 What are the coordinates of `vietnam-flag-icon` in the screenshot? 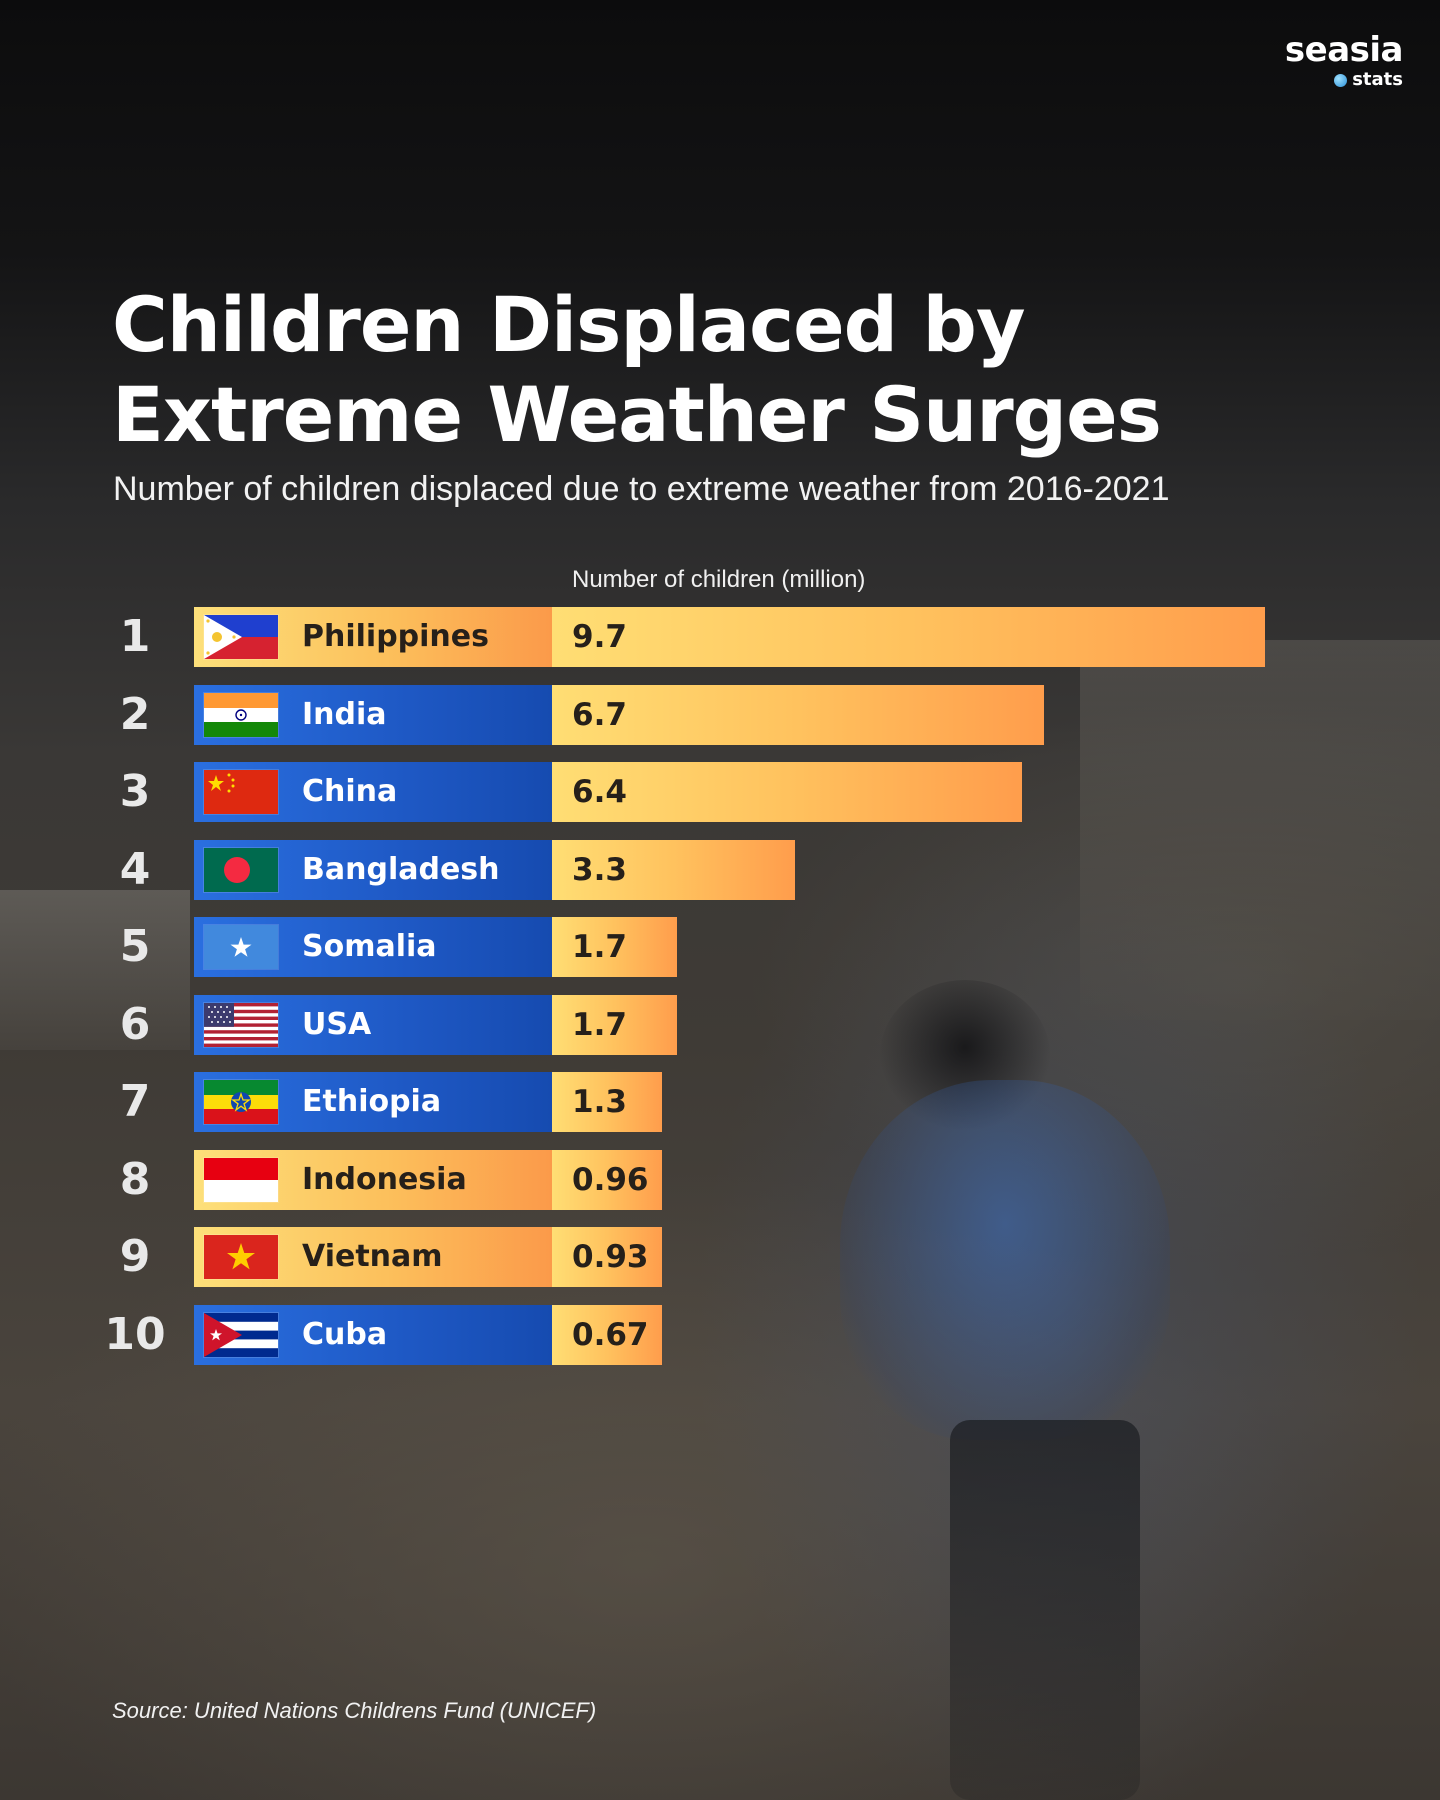 It's located at (241, 1257).